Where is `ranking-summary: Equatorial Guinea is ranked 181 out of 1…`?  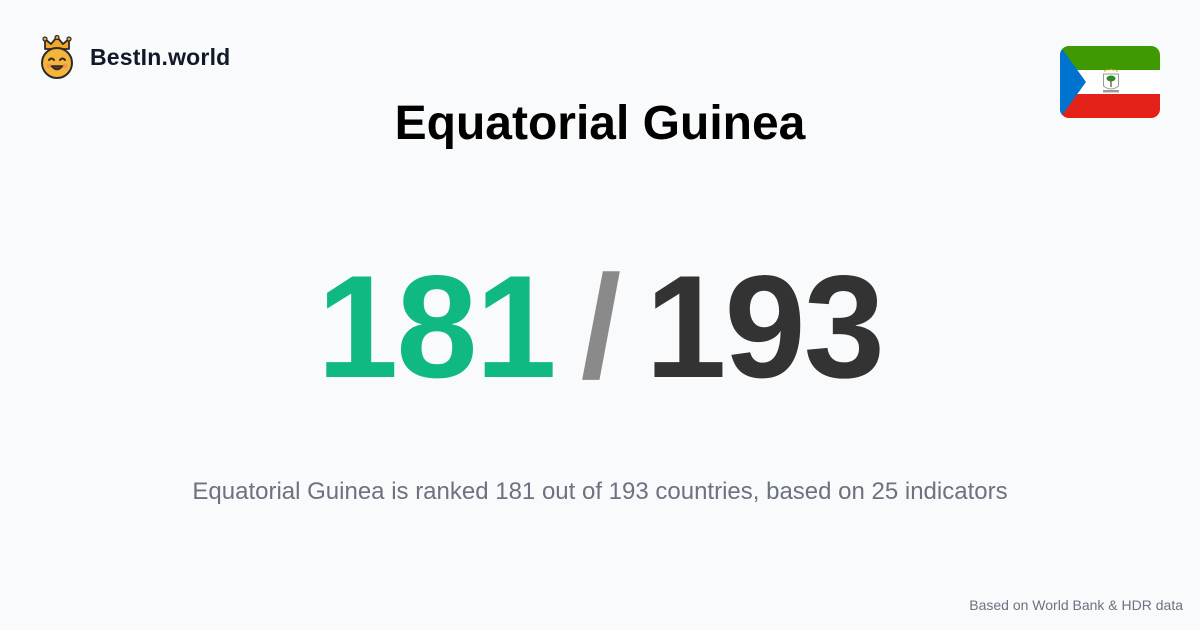
ranking-summary: Equatorial Guinea is ranked 181 out of 1… is located at coordinates (600, 491).